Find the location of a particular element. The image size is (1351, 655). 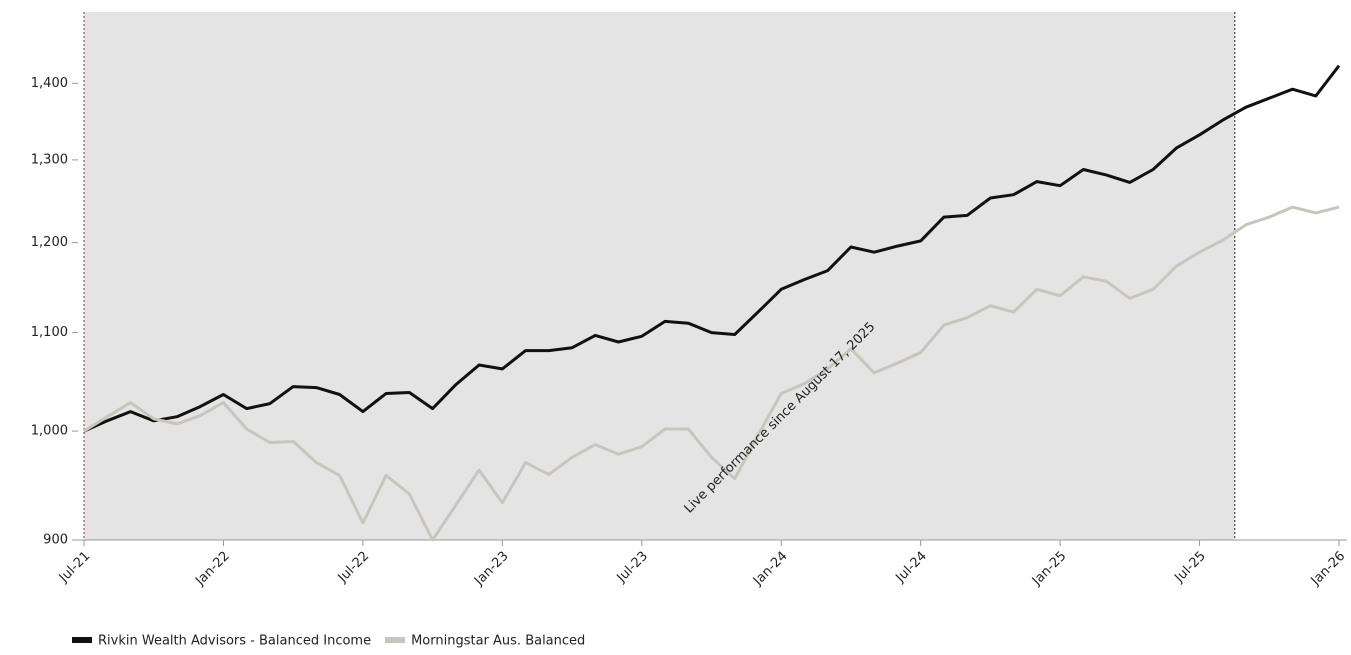

x-tick-label: Jul-25 is located at coordinates (1189, 567).